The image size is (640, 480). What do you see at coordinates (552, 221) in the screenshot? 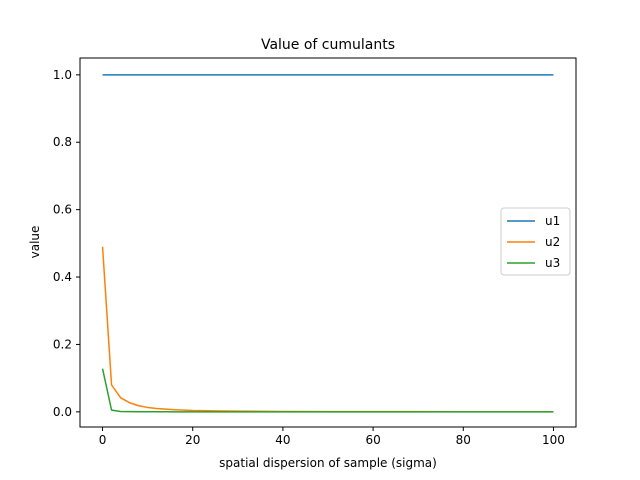
I see `legend-label-u1: u1` at bounding box center [552, 221].